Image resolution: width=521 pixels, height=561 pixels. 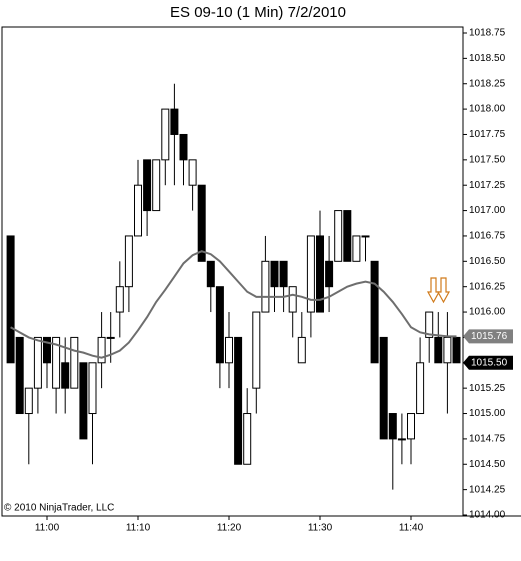 What do you see at coordinates (487, 515) in the screenshot?
I see `y-tick-label: 1014.00` at bounding box center [487, 515].